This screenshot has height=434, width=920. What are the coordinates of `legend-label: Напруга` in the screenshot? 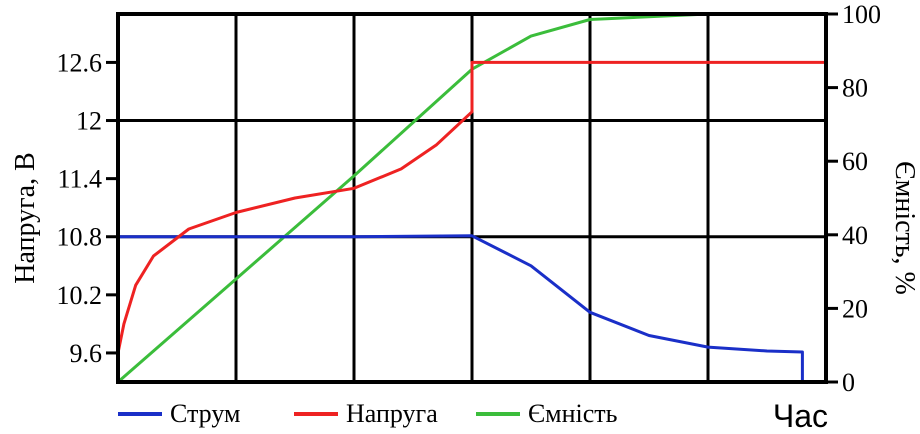 It's located at (392, 413).